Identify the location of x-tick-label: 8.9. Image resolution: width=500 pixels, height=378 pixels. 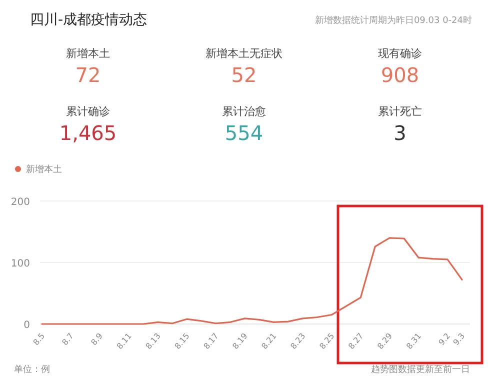
(96, 340).